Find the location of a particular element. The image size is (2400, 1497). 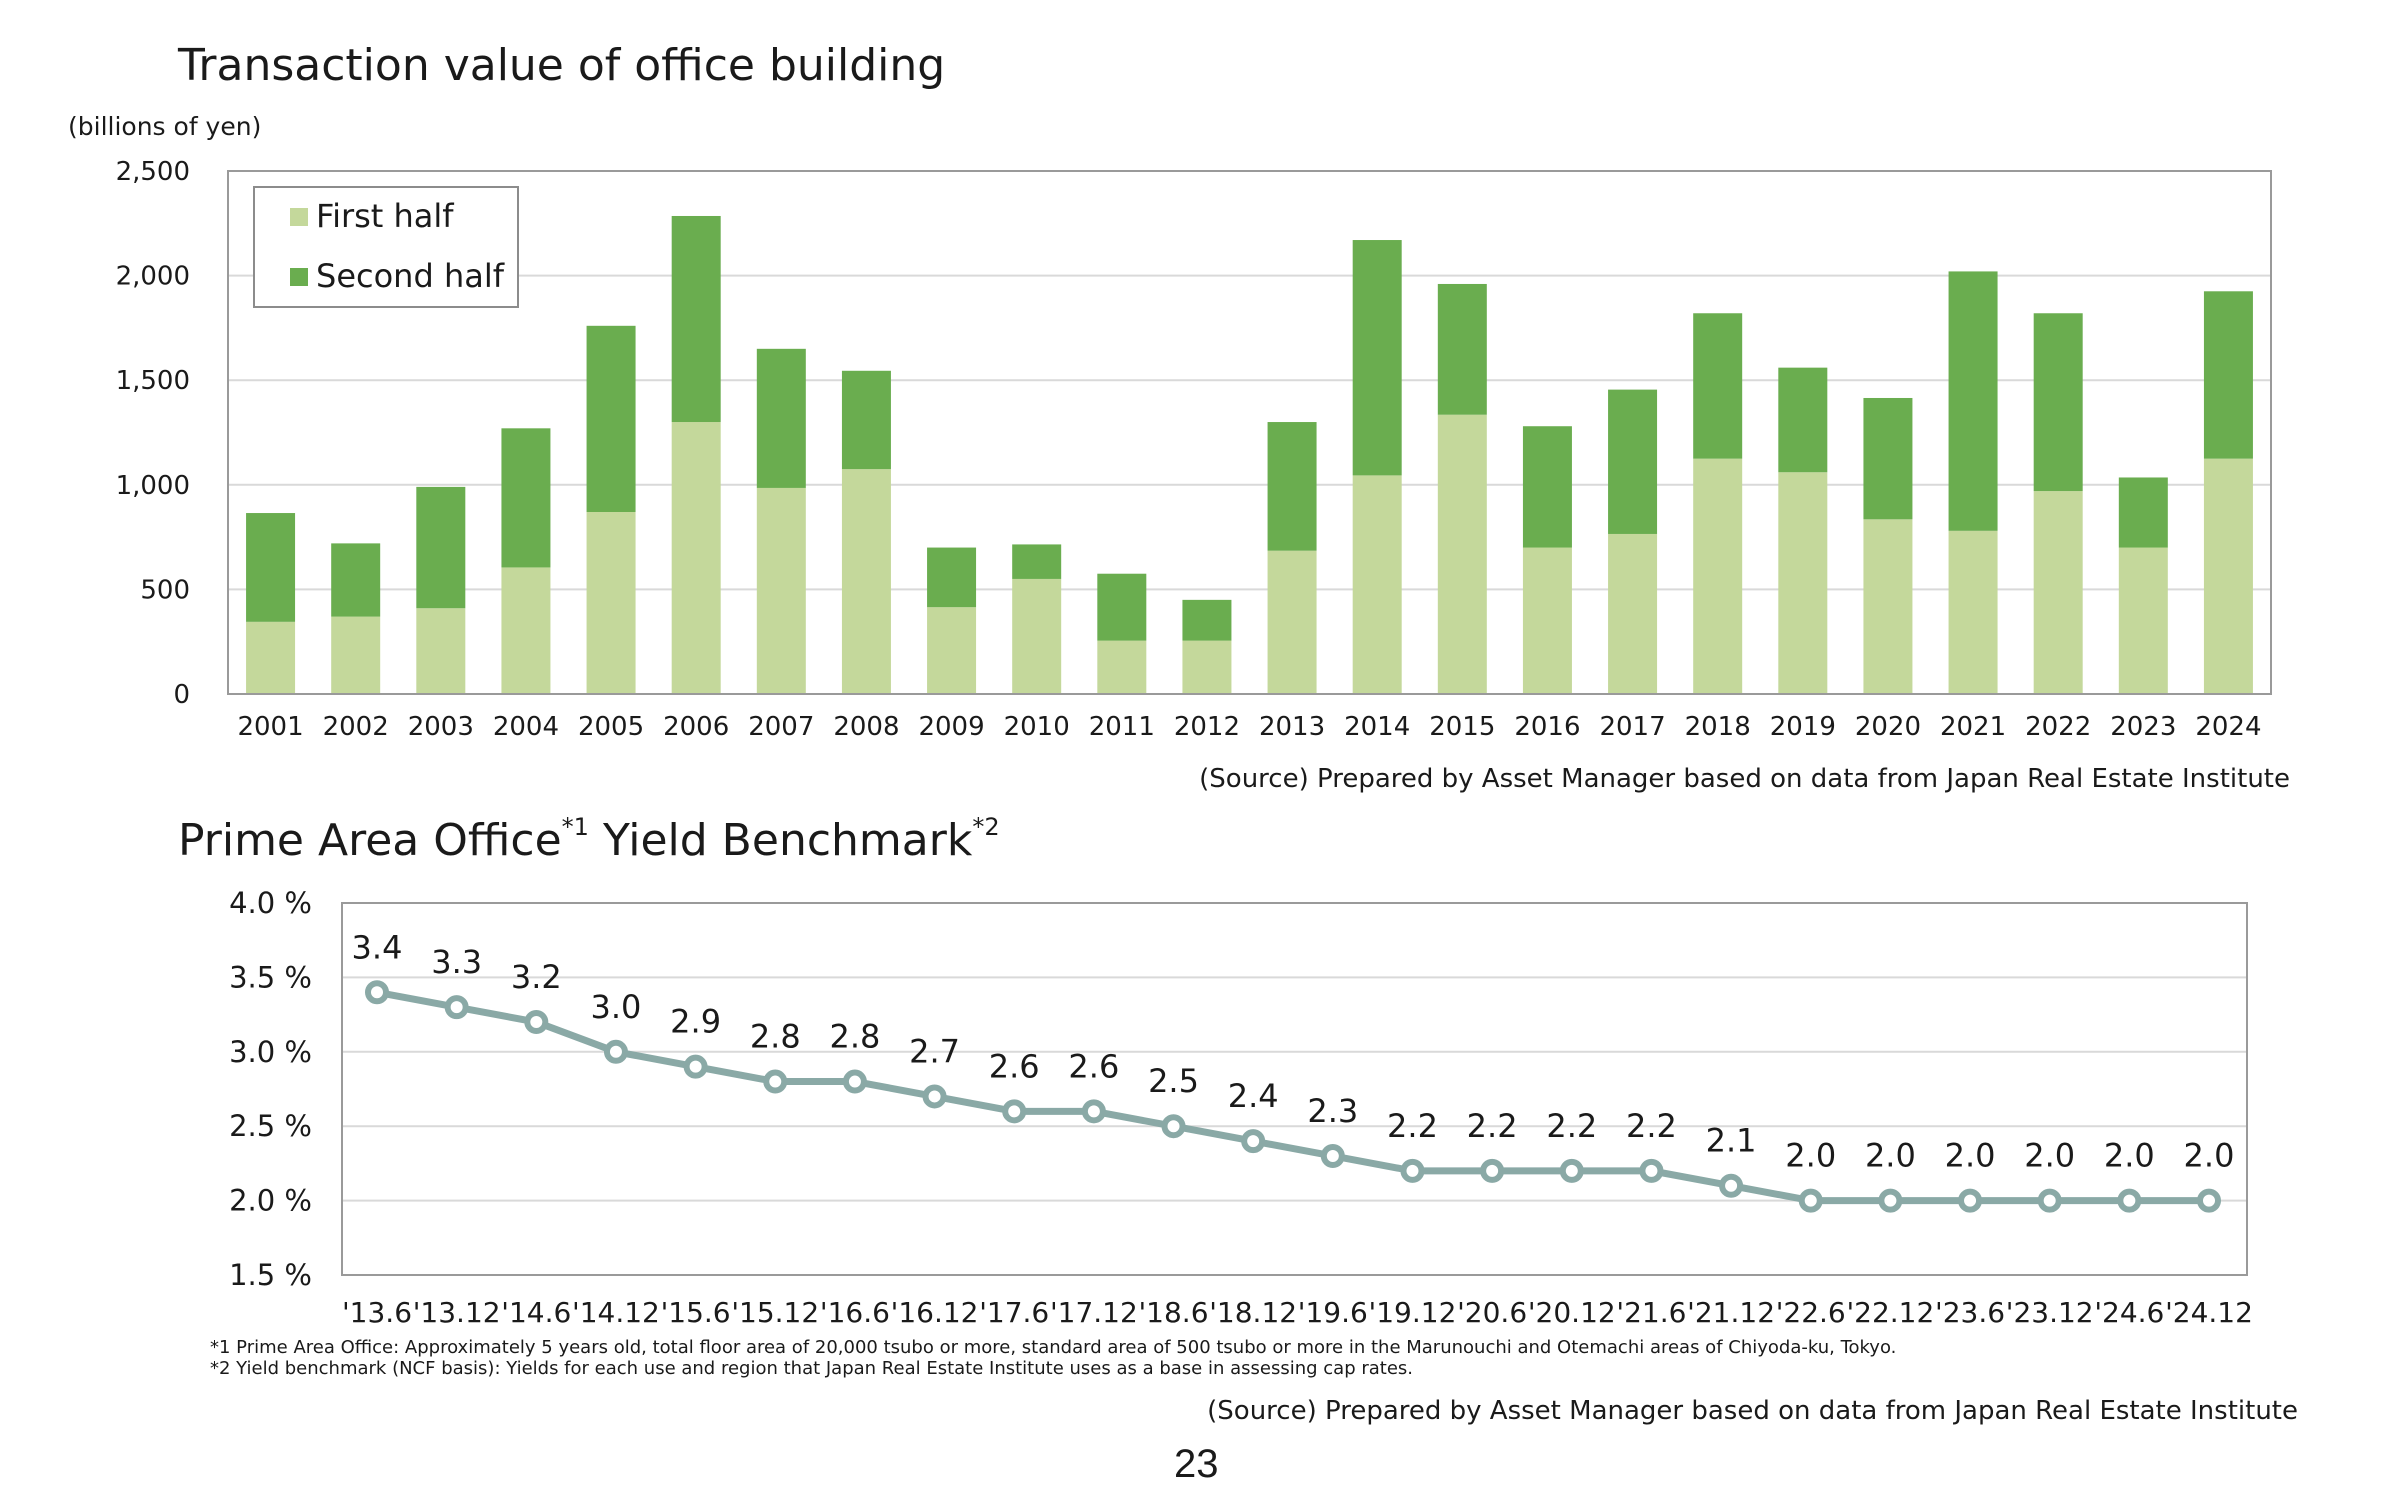

line-chart-title-rest: Yield Benchmark is located at coordinates (780, 840).